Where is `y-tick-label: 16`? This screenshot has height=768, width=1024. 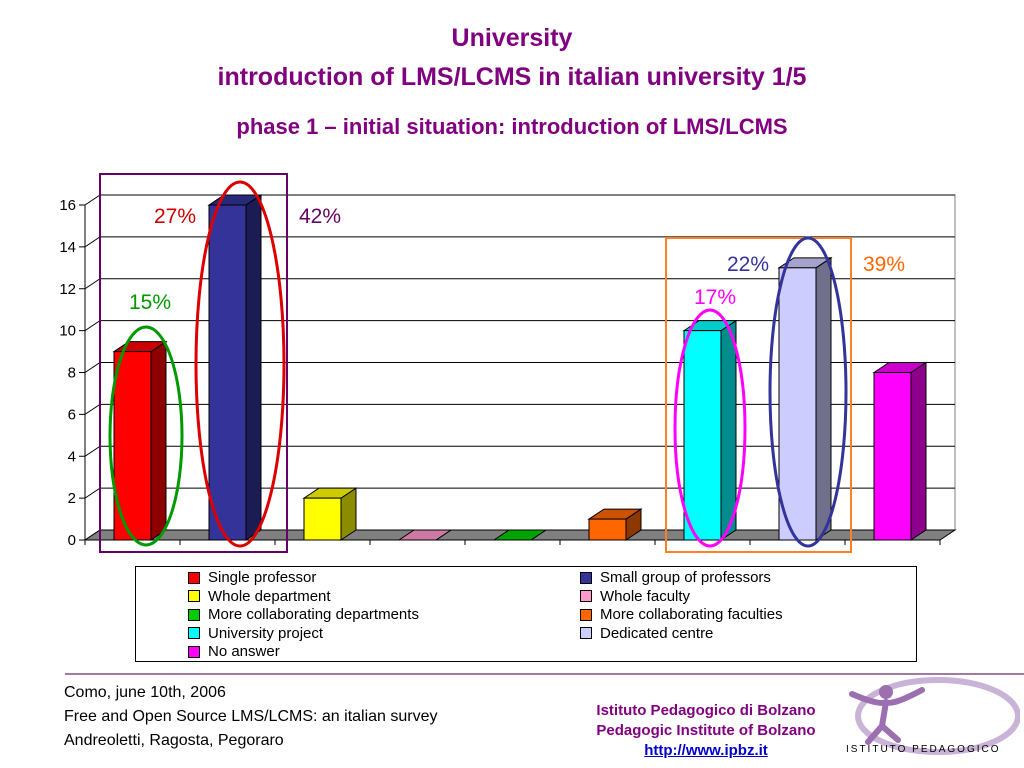 y-tick-label: 16 is located at coordinates (67, 205).